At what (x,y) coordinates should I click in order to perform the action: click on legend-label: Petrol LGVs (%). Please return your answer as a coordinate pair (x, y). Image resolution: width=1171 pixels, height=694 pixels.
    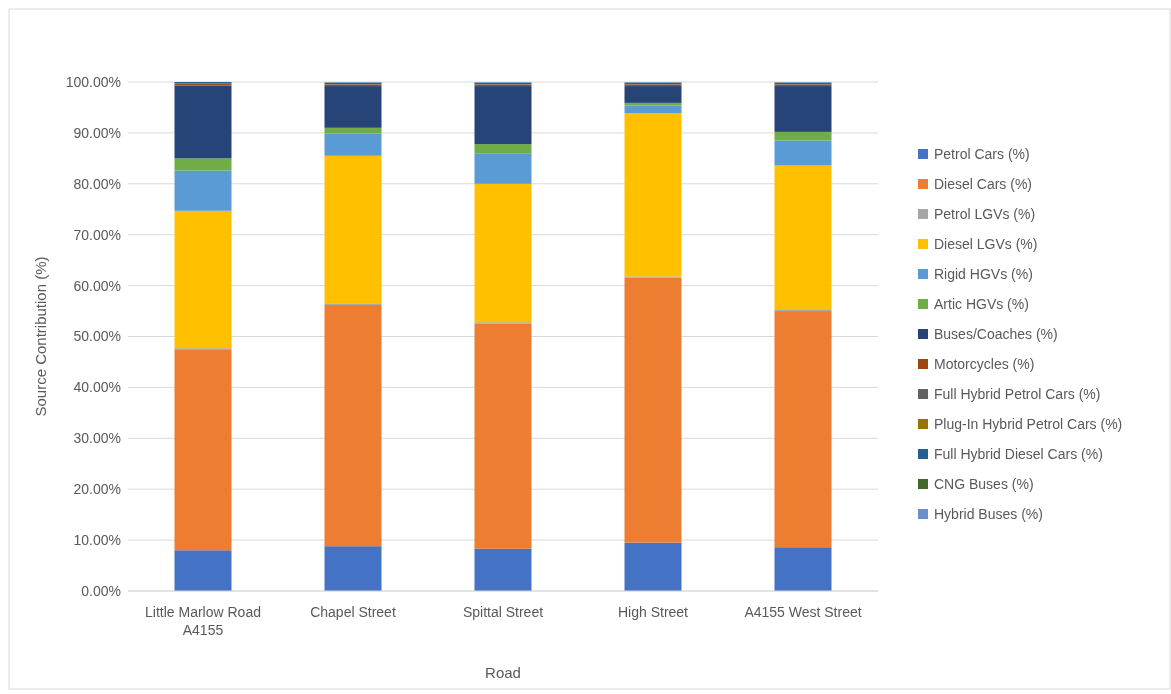
    Looking at the image, I should click on (985, 213).